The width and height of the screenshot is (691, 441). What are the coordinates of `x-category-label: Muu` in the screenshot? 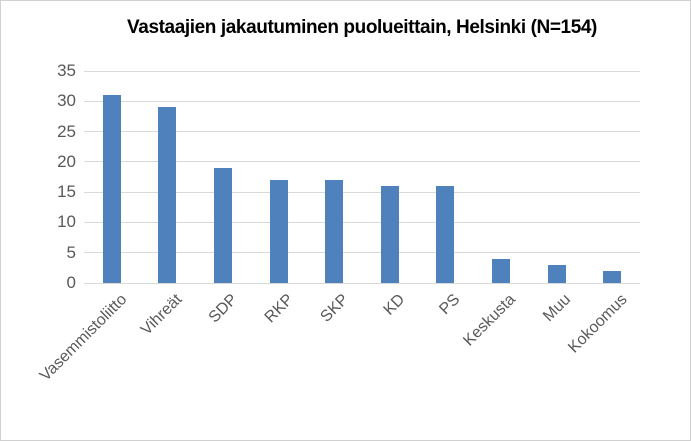 It's located at (557, 308).